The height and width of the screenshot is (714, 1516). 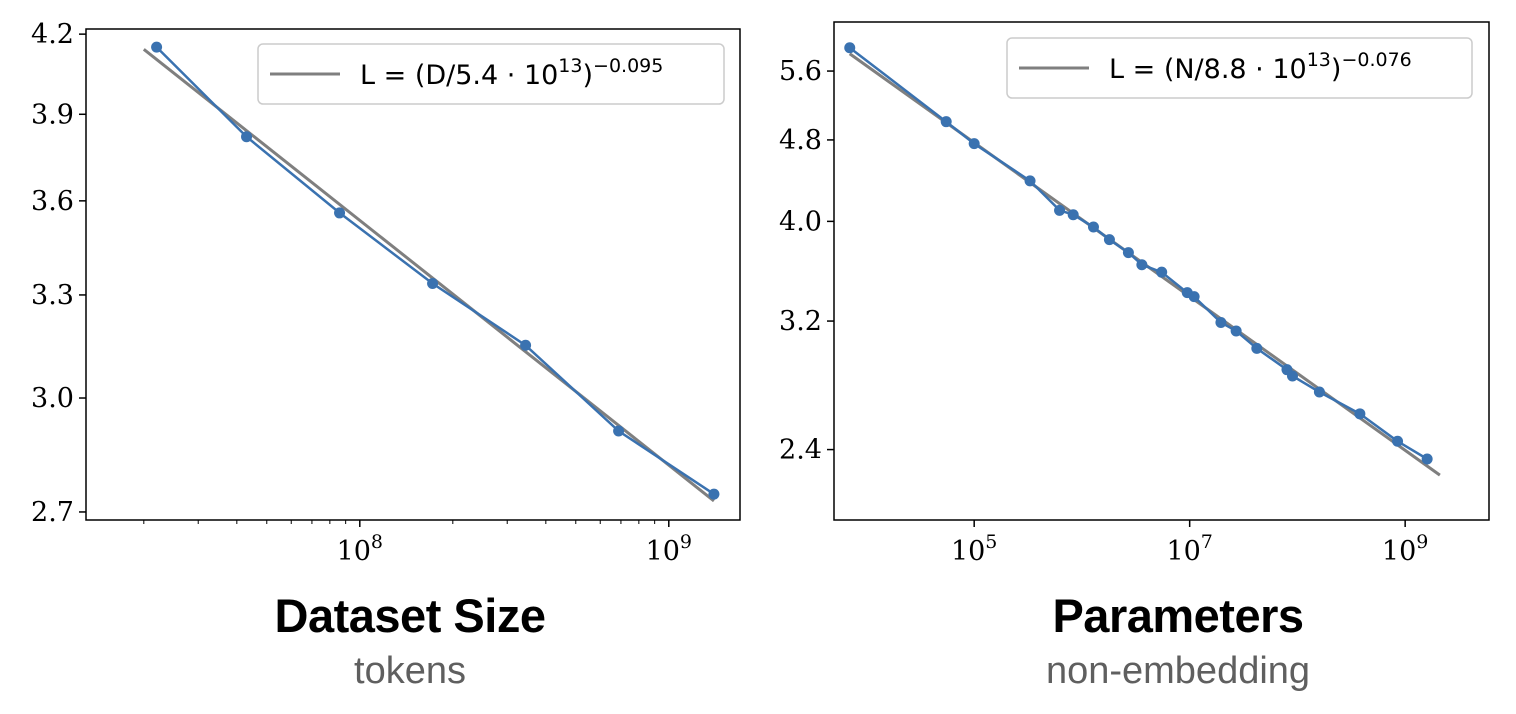 What do you see at coordinates (1260, 67) in the screenshot?
I see `legend-label: L = (N/8.8 · 1013)−0.076` at bounding box center [1260, 67].